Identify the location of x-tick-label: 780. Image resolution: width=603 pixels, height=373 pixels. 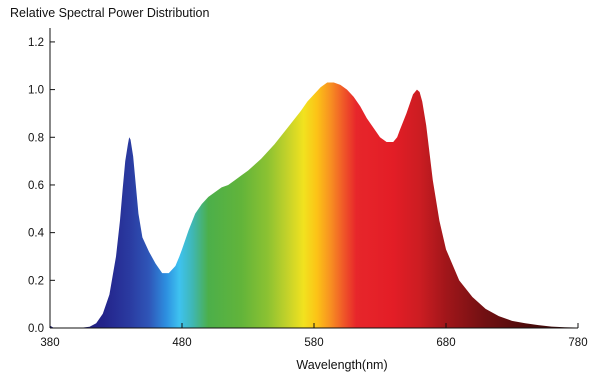
(577, 343).